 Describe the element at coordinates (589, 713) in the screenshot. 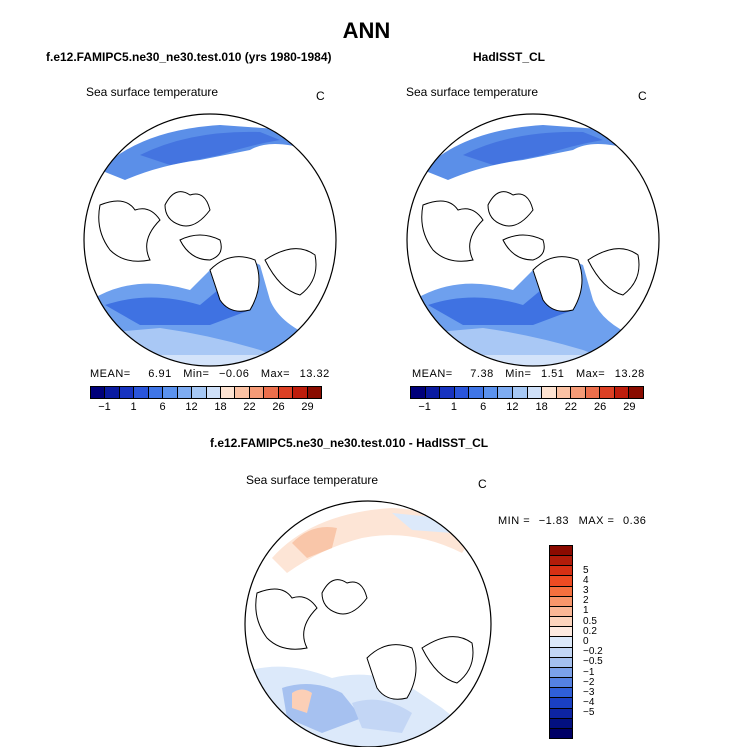

I see `diff-colorbar-tick-label: −5` at that location.